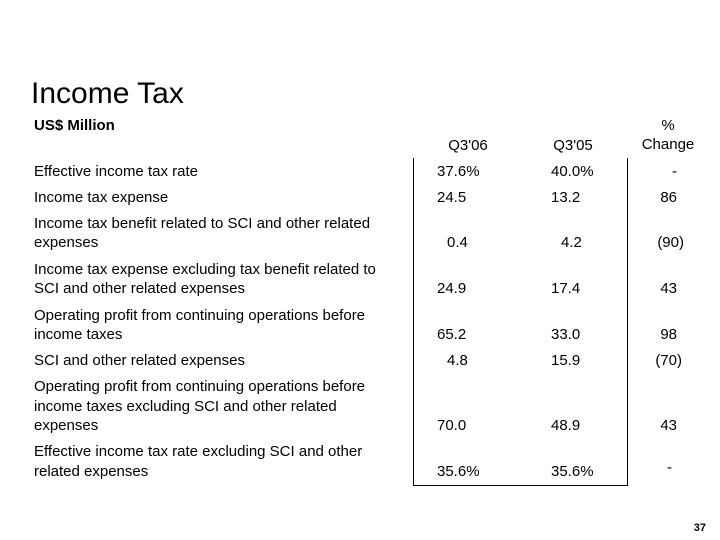 The width and height of the screenshot is (720, 540). I want to click on table-row-label: SCI and other related expenses, so click(139, 360).